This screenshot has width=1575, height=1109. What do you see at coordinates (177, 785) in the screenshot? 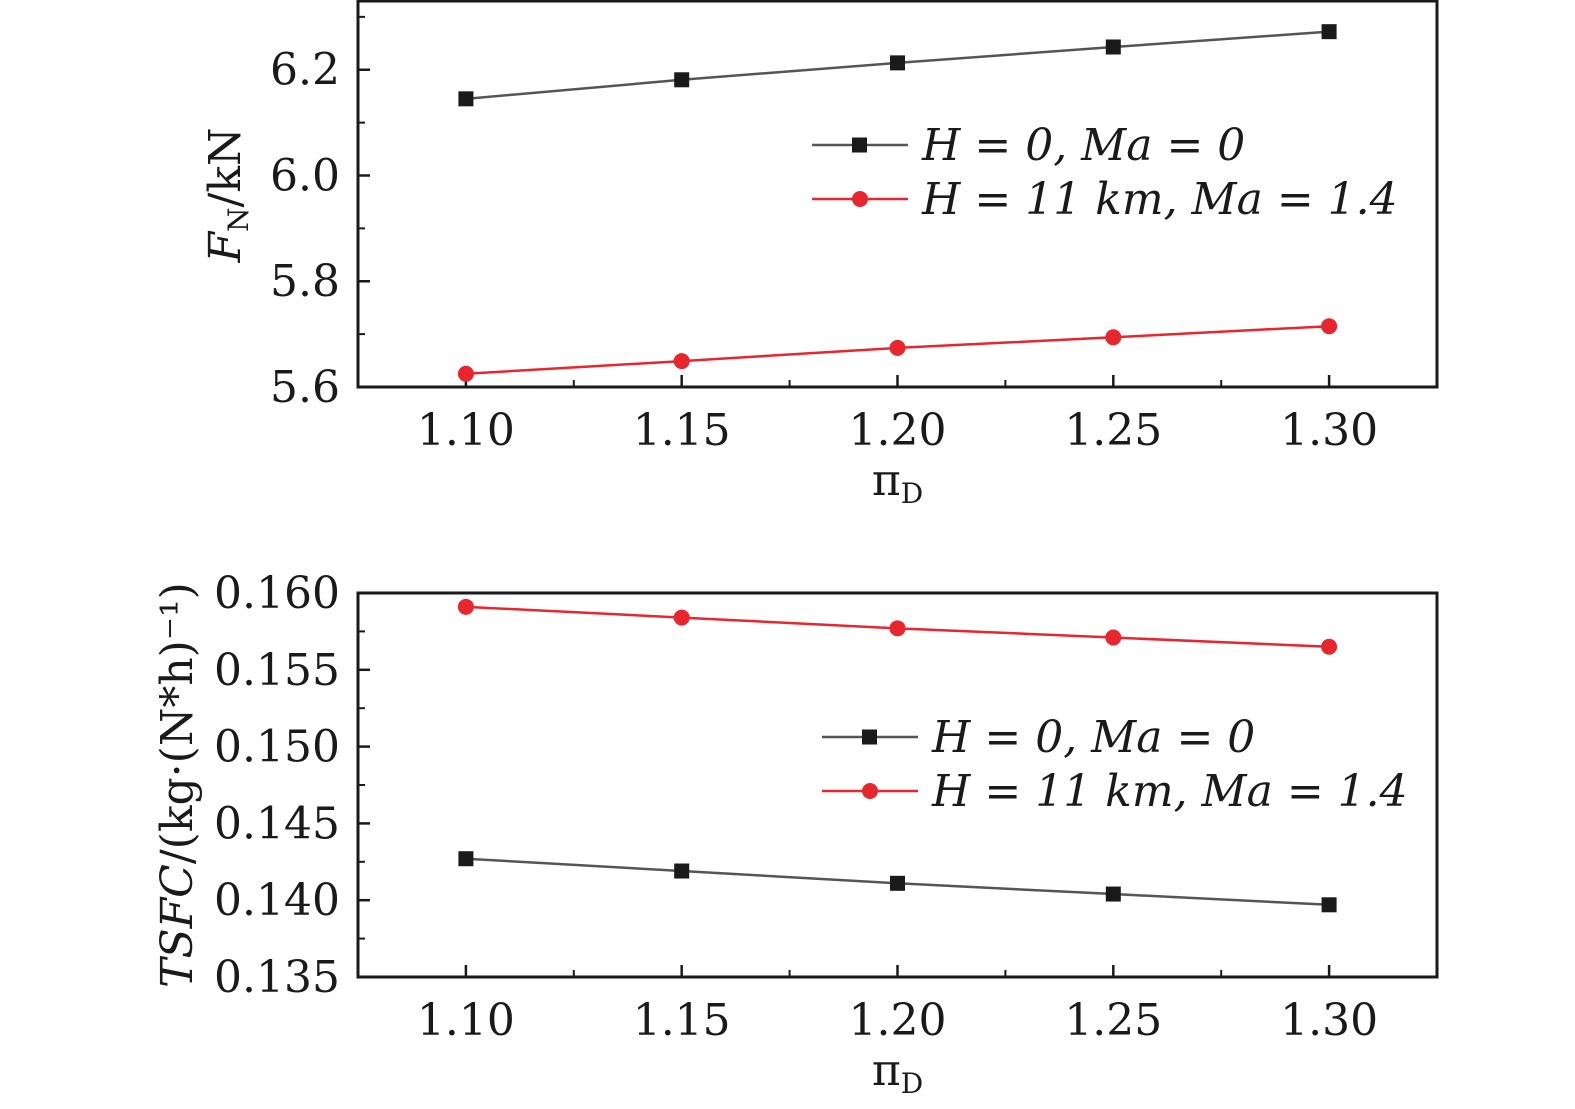
I see `y-axis-label: TSFC/(kg·(N*h)⁻¹)` at bounding box center [177, 785].